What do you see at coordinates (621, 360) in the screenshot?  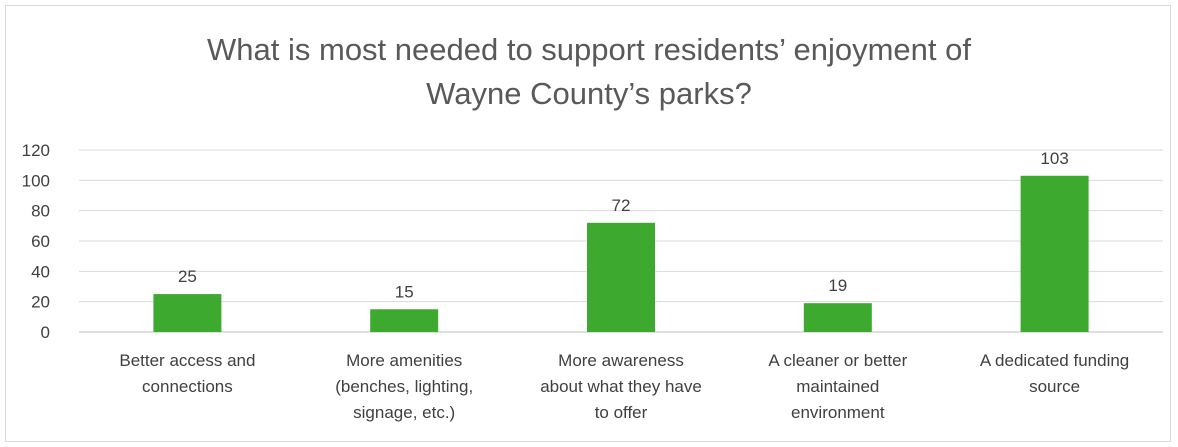 I see `x-category-label: More awareness` at bounding box center [621, 360].